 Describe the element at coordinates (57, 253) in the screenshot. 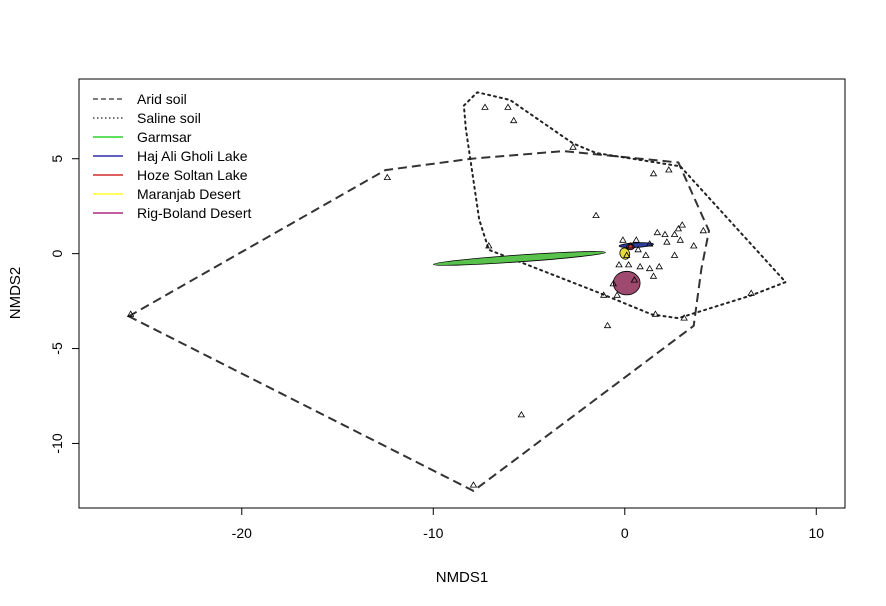

I see `y-tick-label: 0` at that location.